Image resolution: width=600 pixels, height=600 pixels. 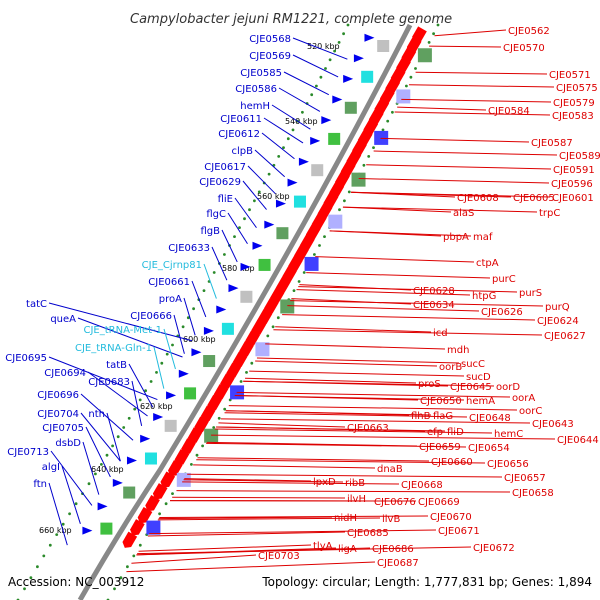 What do you see at coordinates (440, 333) in the screenshot?
I see `gene-label: icd` at bounding box center [440, 333].